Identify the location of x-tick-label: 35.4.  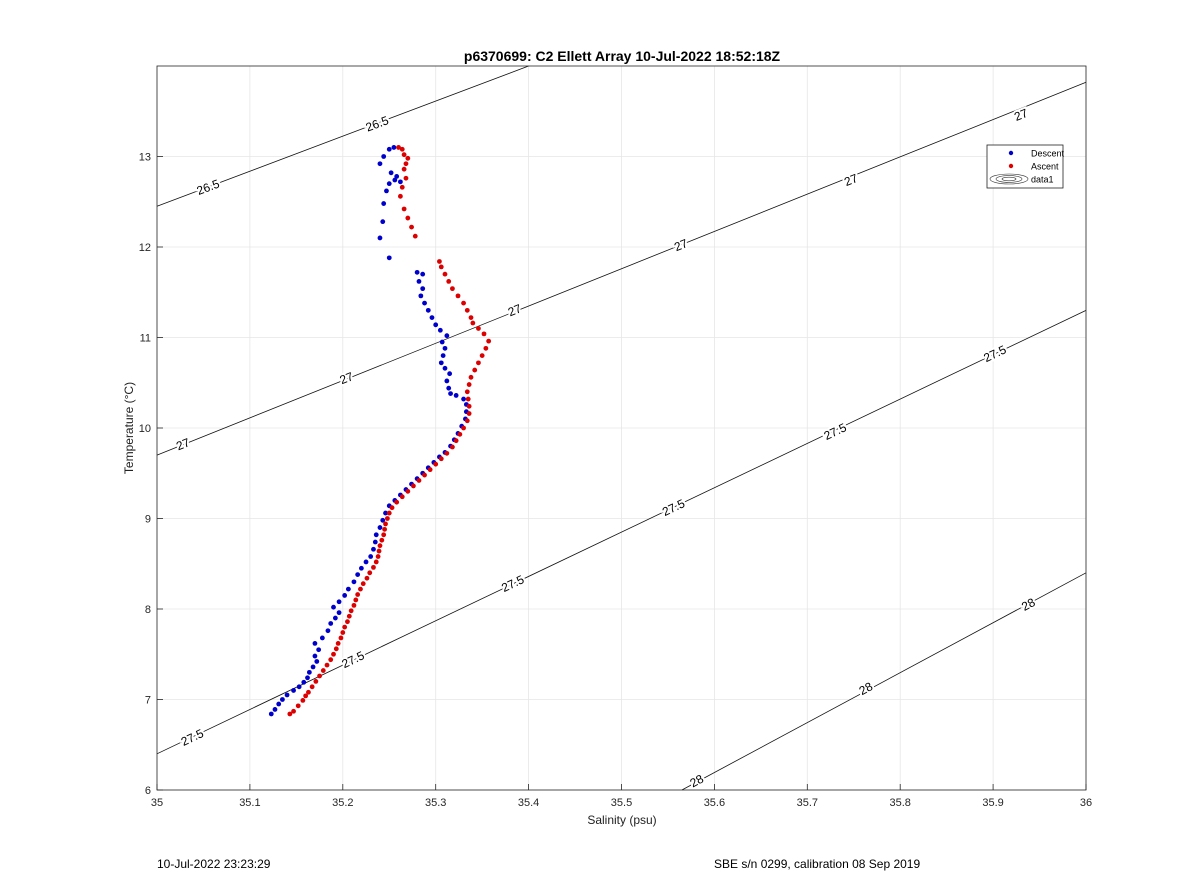
(528, 803).